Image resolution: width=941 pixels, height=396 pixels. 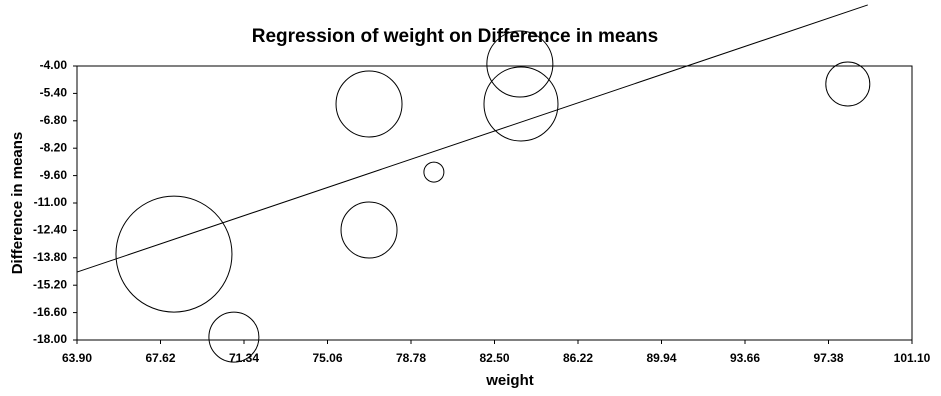 What do you see at coordinates (661, 358) in the screenshot?
I see `x-tick-label: 89.94` at bounding box center [661, 358].